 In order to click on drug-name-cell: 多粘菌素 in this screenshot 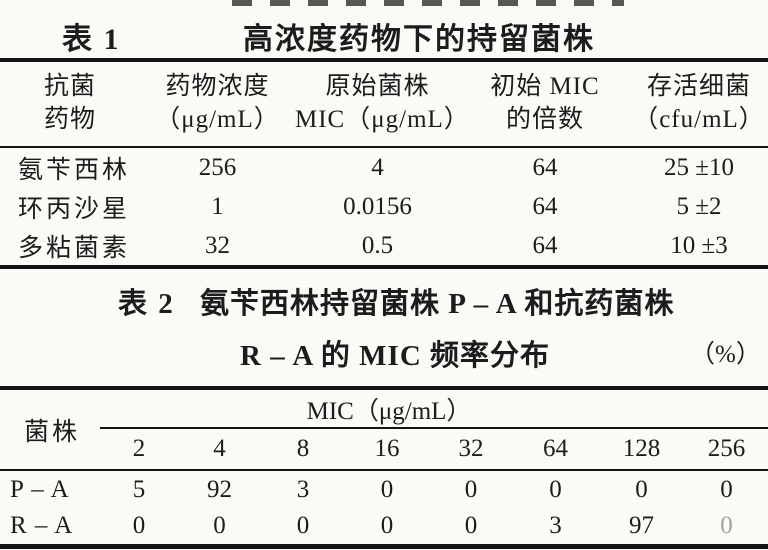, I will do `click(74, 248)`.